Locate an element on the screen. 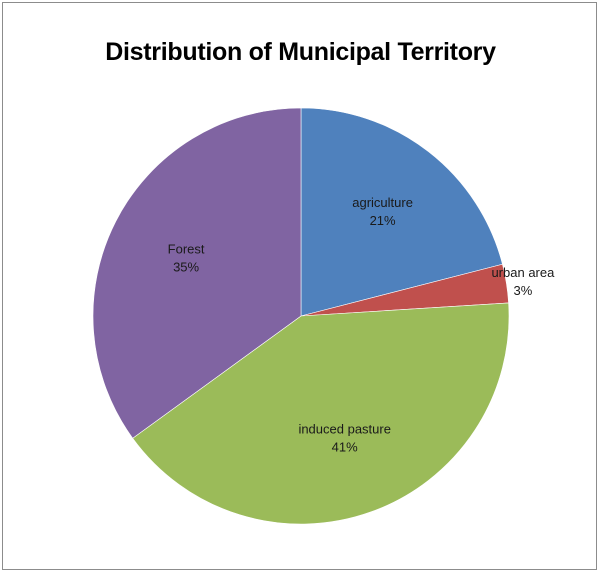  pie-slice-agriculture is located at coordinates (401, 212).